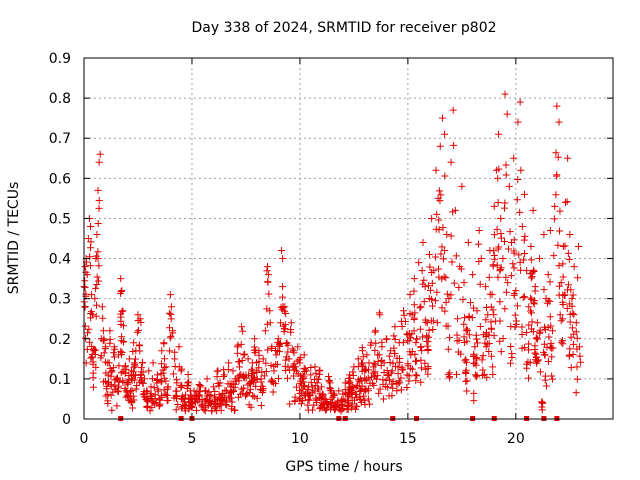 The width and height of the screenshot is (640, 480). I want to click on x-tick-label: 10, so click(300, 439).